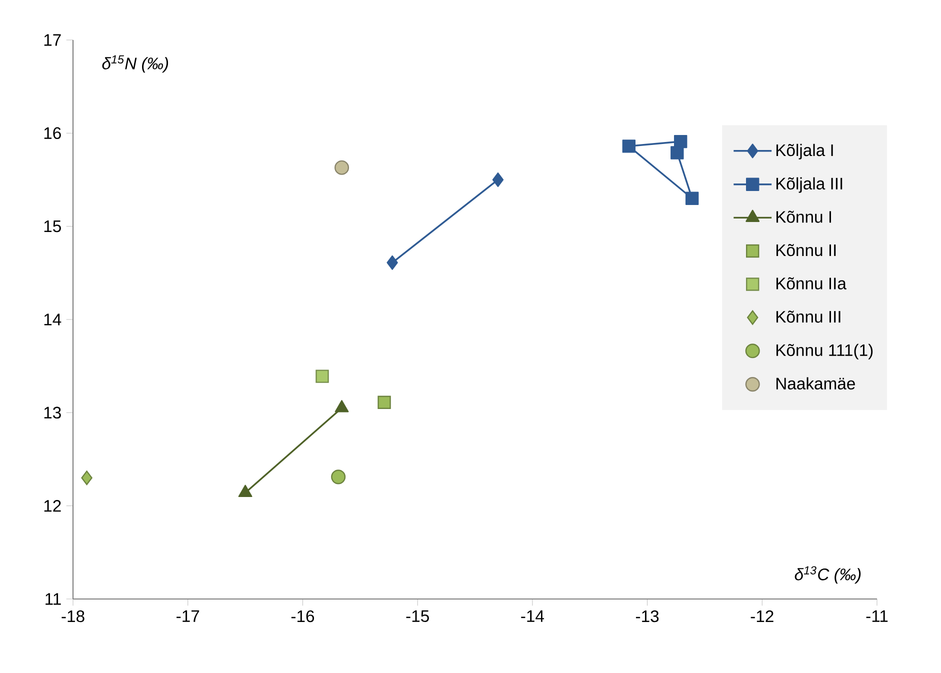 This screenshot has width=941, height=673. What do you see at coordinates (803, 216) in the screenshot?
I see `legend-label: Kõnnu I` at bounding box center [803, 216].